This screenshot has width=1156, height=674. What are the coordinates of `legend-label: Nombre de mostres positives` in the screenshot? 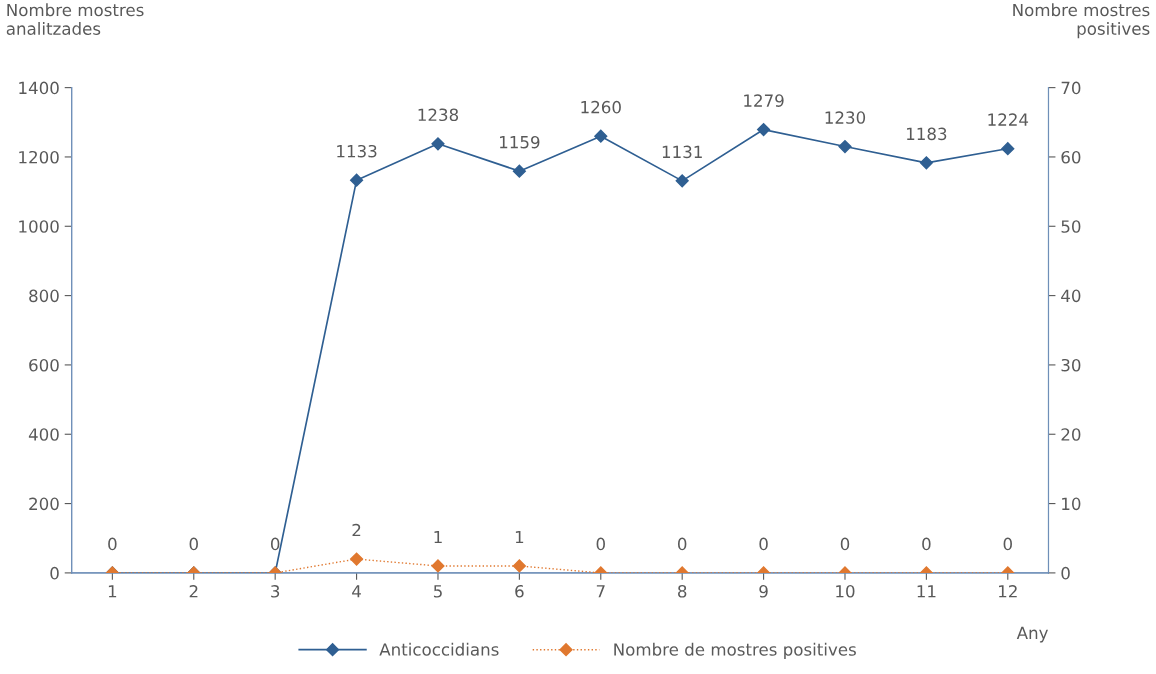 It's located at (735, 650).